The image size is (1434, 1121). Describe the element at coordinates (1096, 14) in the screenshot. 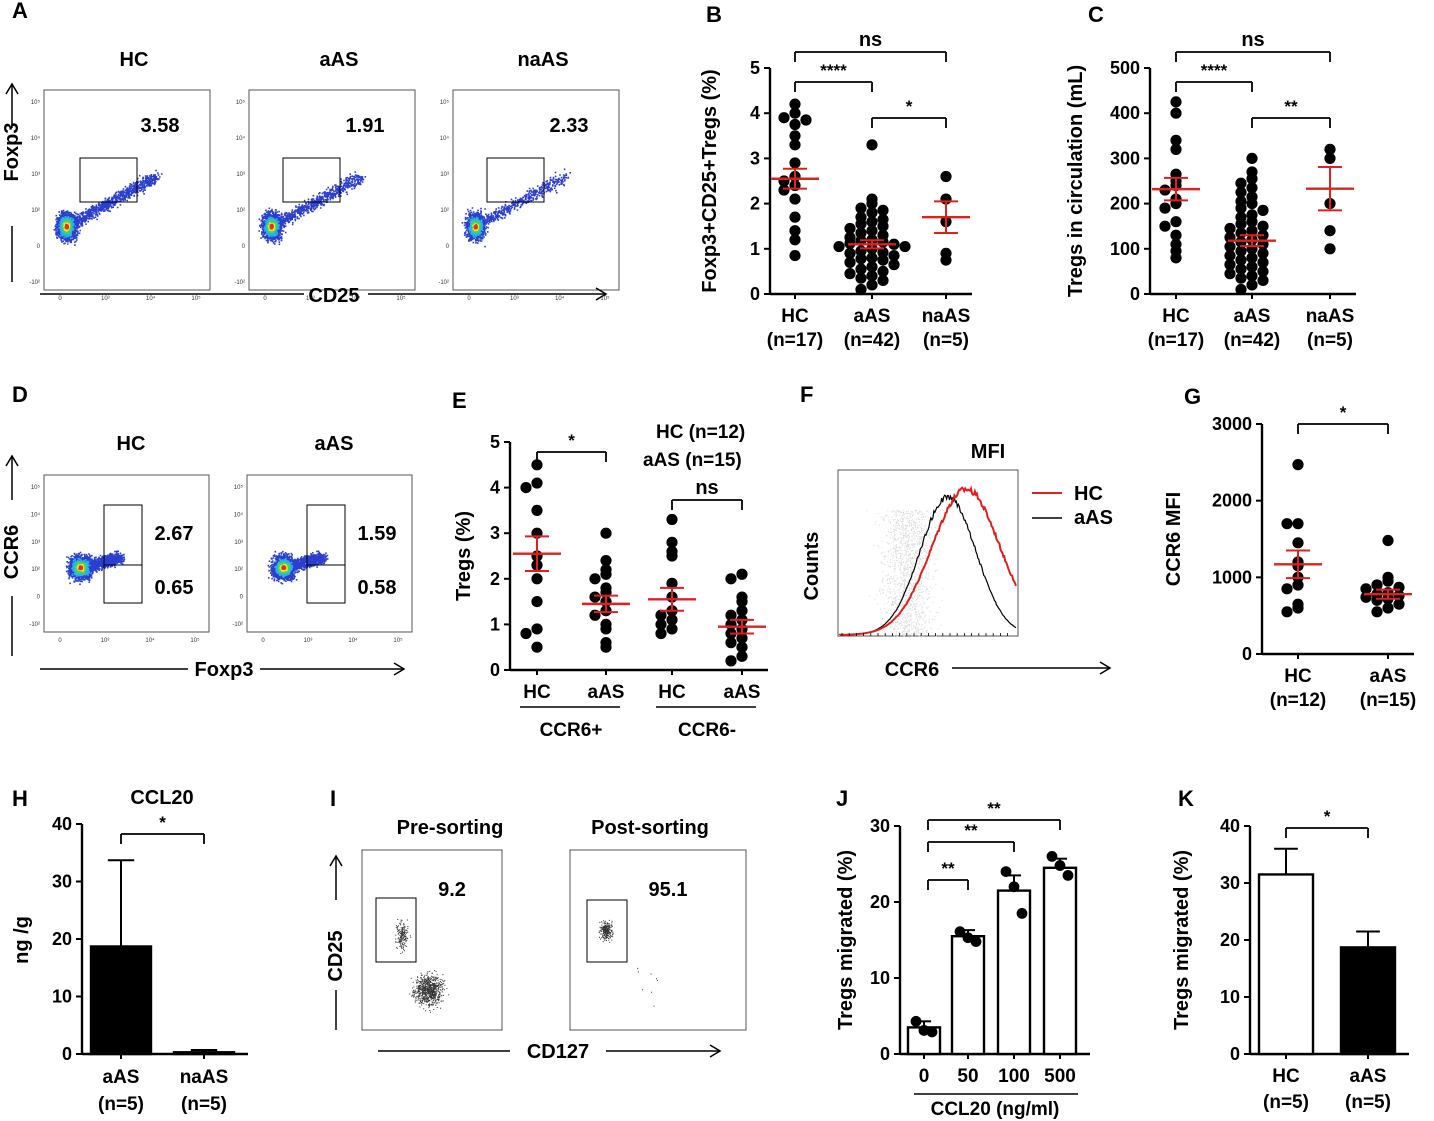

I see `panel-label-c: C` at that location.